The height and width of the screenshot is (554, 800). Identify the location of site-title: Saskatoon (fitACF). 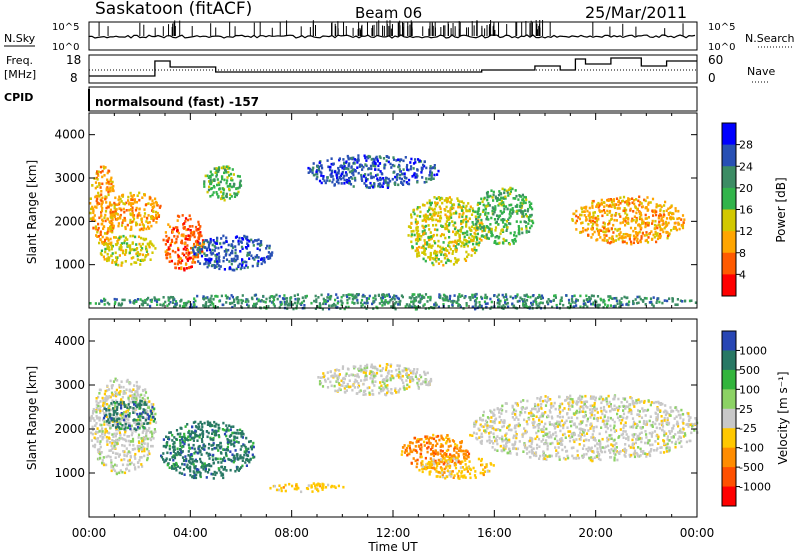
(173, 9).